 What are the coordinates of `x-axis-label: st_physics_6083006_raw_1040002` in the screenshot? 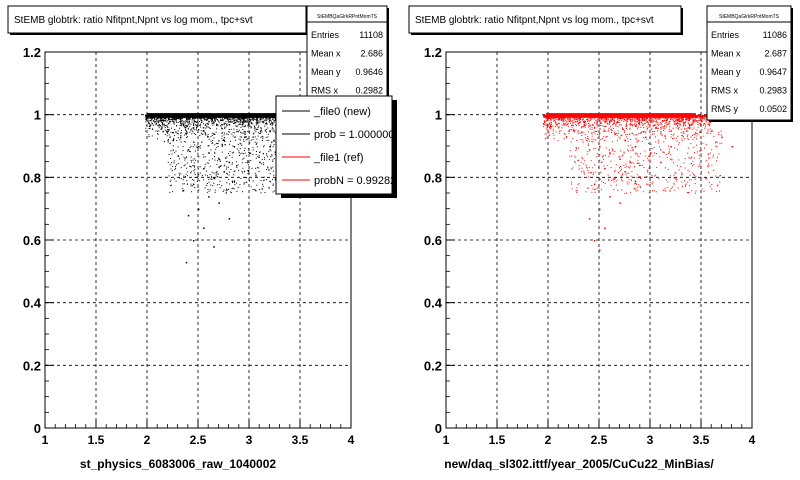 It's located at (178, 464).